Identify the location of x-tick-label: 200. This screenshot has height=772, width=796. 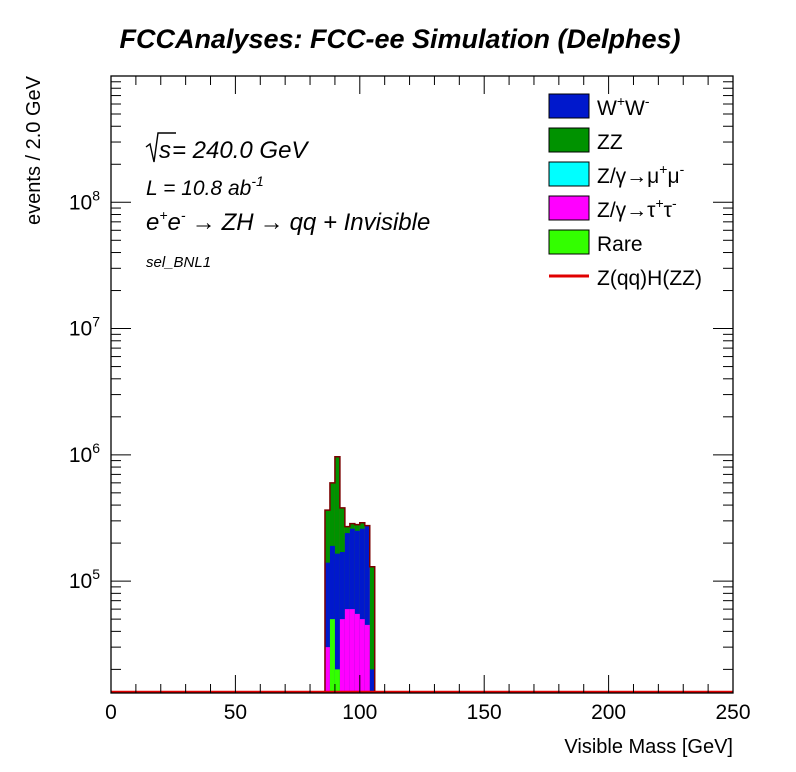
(608, 712).